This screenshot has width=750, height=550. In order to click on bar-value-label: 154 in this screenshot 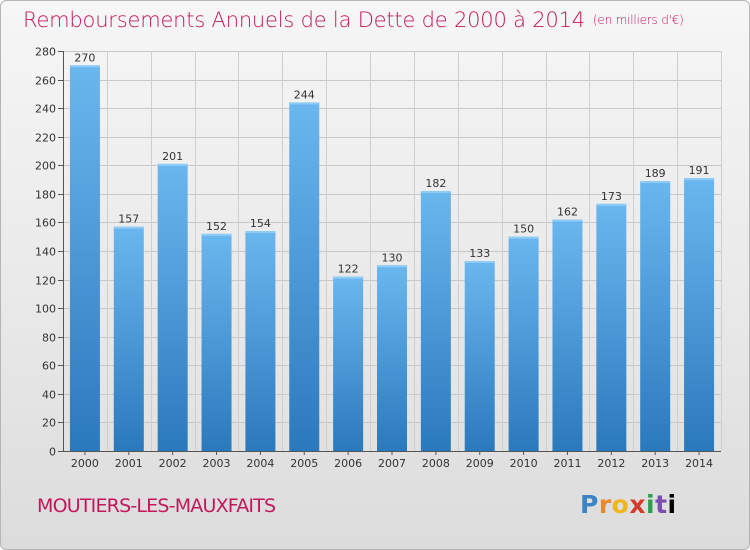, I will do `click(260, 223)`.